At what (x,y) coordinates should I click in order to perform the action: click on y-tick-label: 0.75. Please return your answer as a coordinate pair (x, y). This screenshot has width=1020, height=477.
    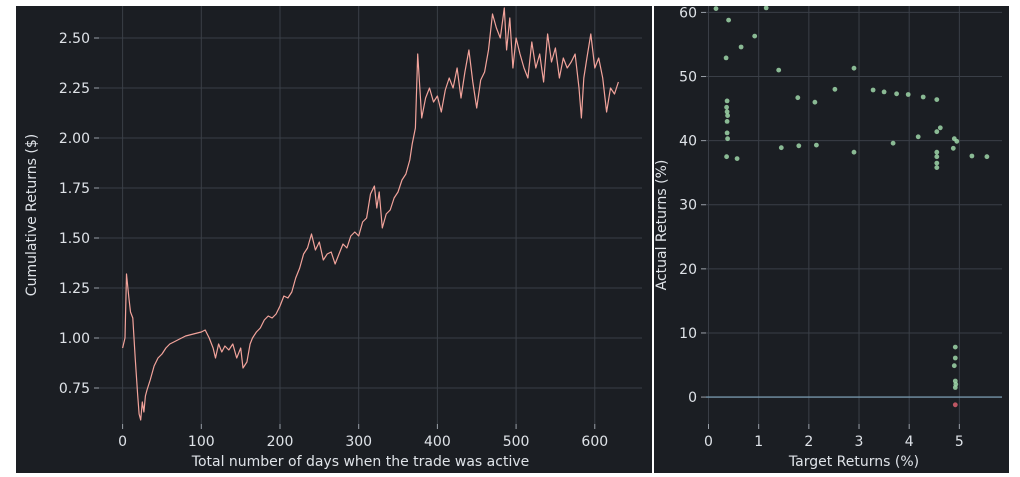
    Looking at the image, I should click on (74, 389).